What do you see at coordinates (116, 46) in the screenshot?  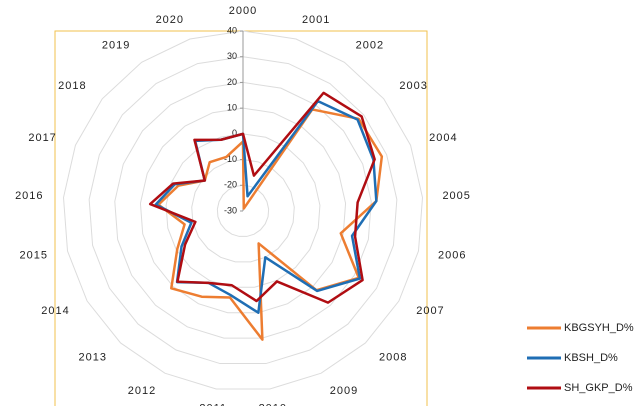 I see `category-label: 2019` at bounding box center [116, 46].